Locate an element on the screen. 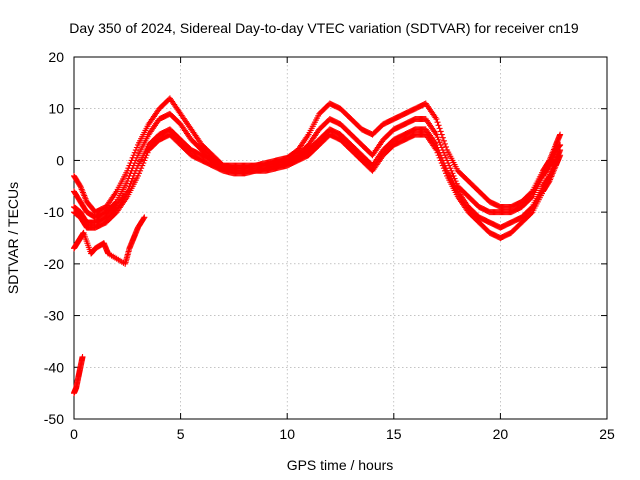 The width and height of the screenshot is (640, 480). y-tick-label: 0 is located at coordinates (60, 160).